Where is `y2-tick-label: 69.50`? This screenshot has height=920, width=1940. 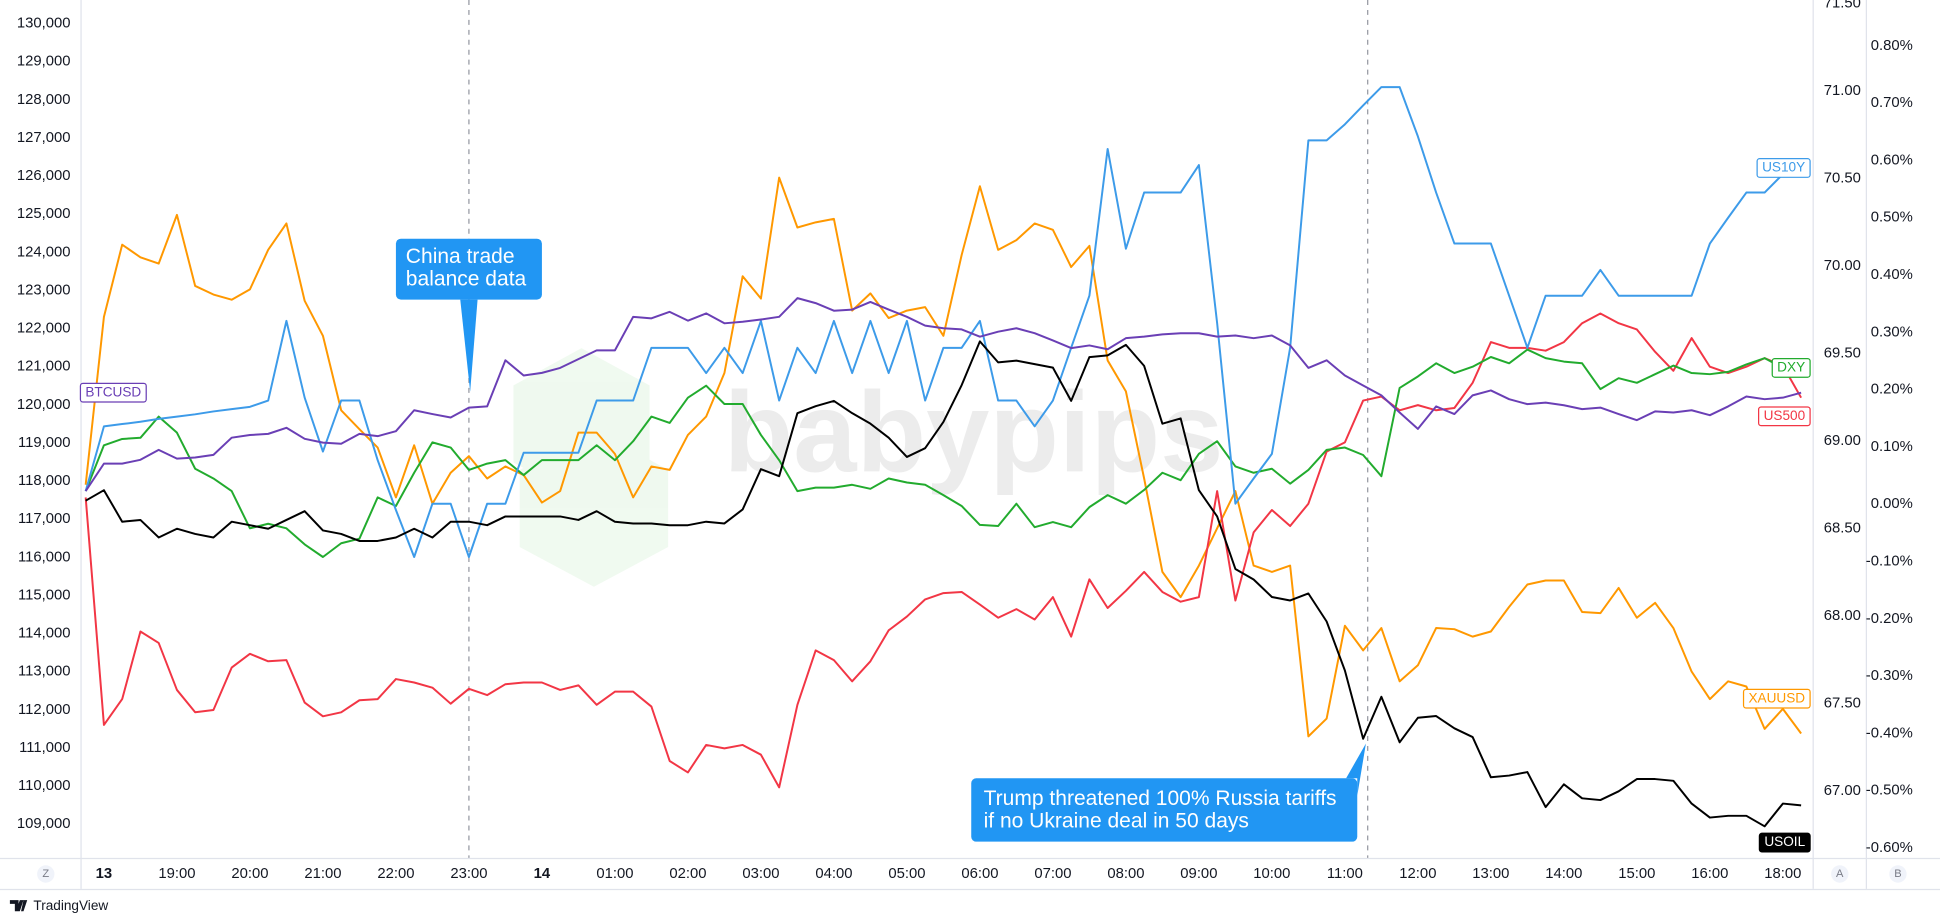 y2-tick-label: 69.50 is located at coordinates (1842, 354).